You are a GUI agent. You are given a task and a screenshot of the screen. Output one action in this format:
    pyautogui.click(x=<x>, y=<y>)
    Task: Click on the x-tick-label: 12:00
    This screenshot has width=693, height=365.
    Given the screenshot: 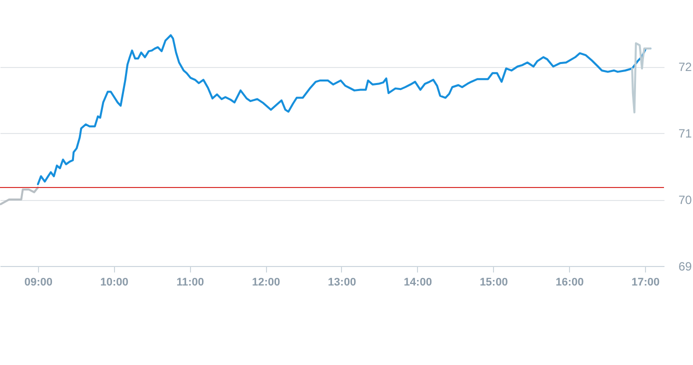 What is the action you would take?
    pyautogui.click(x=266, y=282)
    